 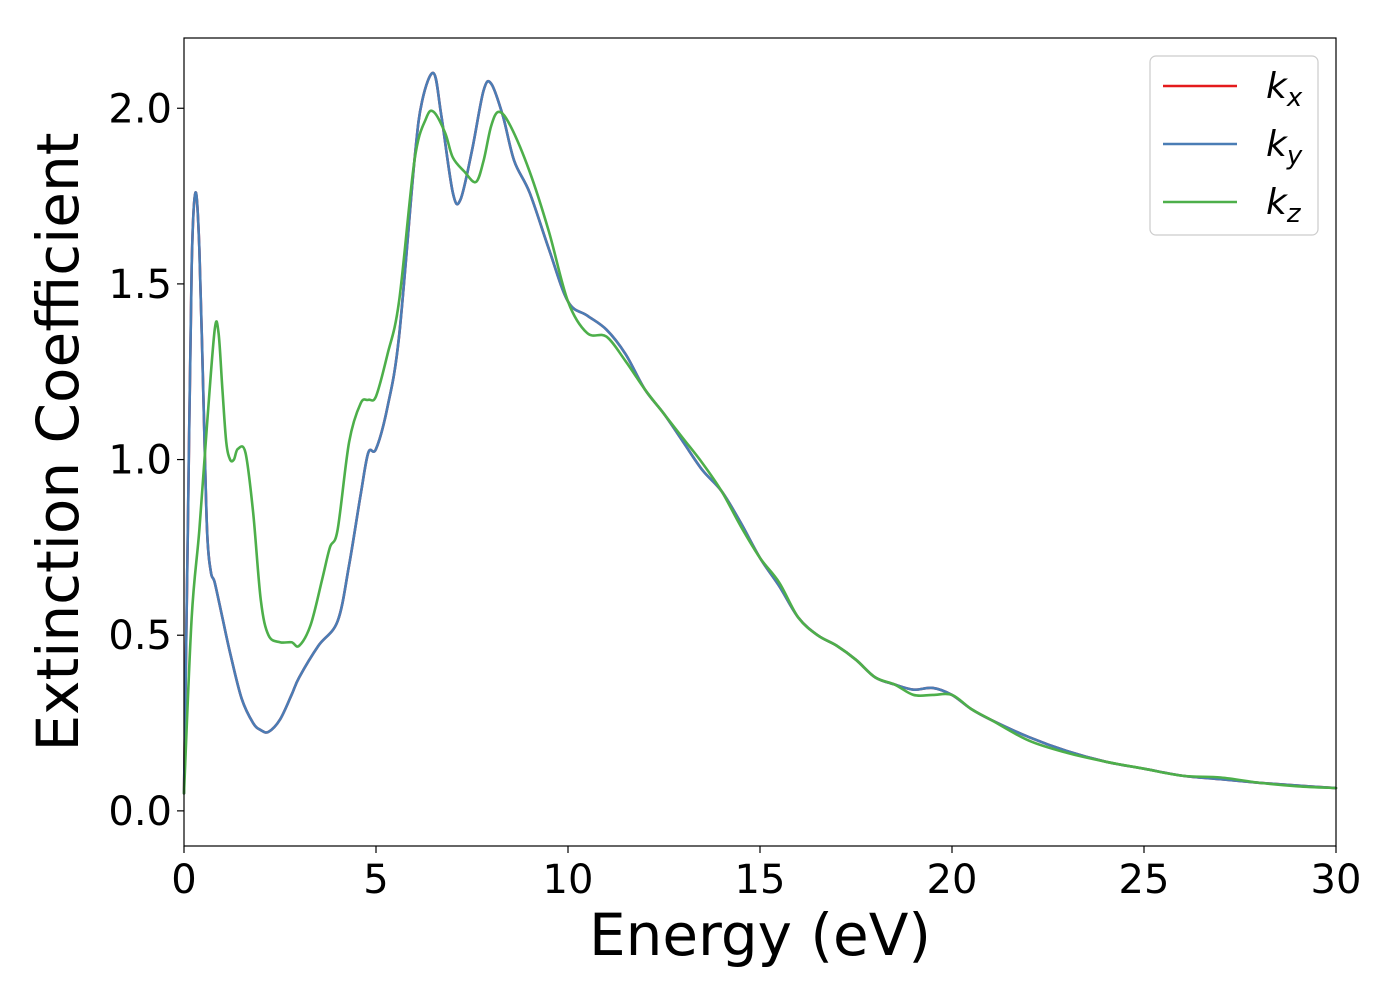 What do you see at coordinates (183, 880) in the screenshot?
I see `x-tick-label: 0` at bounding box center [183, 880].